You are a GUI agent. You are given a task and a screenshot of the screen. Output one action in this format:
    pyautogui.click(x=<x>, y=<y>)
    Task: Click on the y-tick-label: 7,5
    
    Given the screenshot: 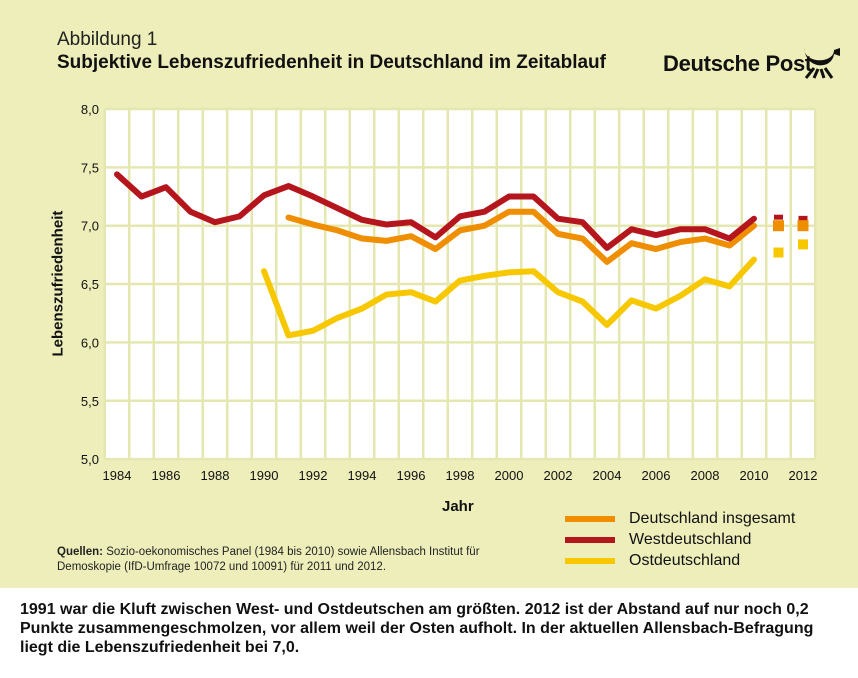 What is the action you would take?
    pyautogui.click(x=90, y=167)
    